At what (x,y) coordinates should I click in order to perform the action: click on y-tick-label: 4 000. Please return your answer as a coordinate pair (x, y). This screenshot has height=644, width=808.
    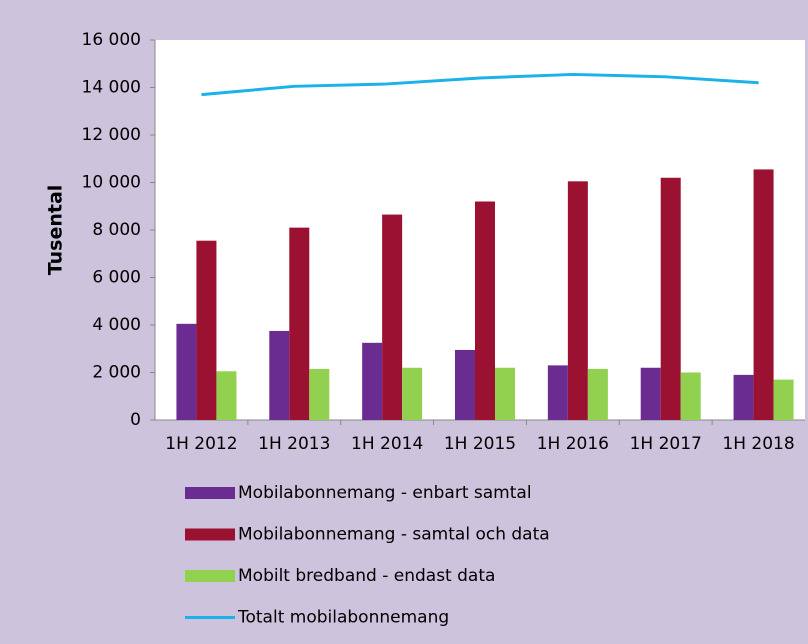
    Looking at the image, I should click on (116, 325).